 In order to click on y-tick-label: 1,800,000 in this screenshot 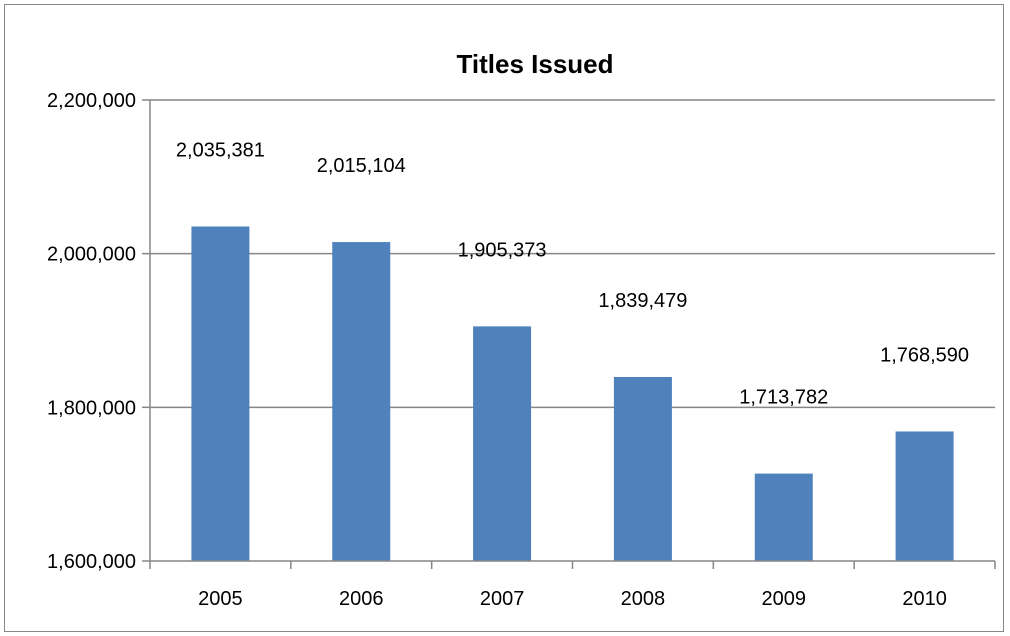, I will do `click(91, 408)`.